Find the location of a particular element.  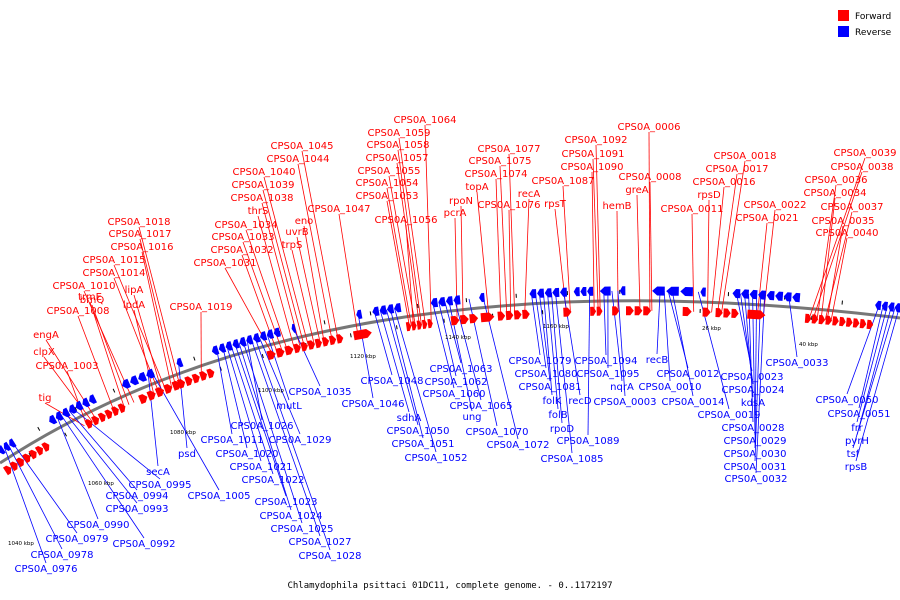

reverse-gene-label: recB is located at coordinates (657, 360).